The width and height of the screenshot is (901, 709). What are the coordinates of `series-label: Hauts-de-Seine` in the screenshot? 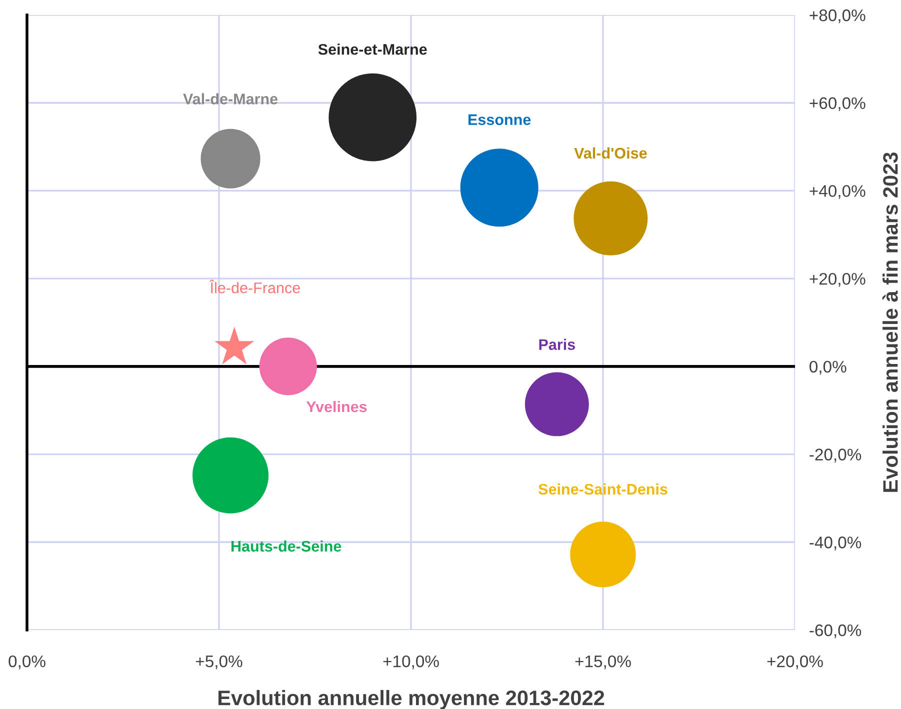 It's located at (286, 546).